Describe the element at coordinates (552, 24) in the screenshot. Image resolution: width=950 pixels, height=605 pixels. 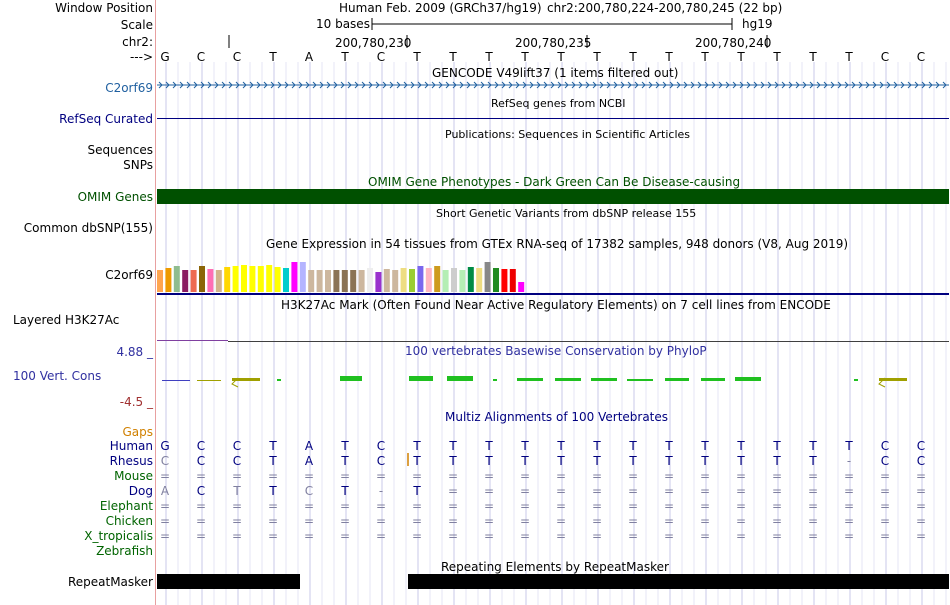
I see `scale-bar` at that location.